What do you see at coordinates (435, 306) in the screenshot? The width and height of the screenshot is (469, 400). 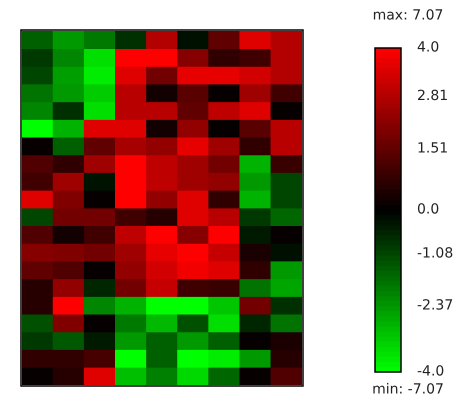 I see `color-bar-label: -2.37` at bounding box center [435, 306].